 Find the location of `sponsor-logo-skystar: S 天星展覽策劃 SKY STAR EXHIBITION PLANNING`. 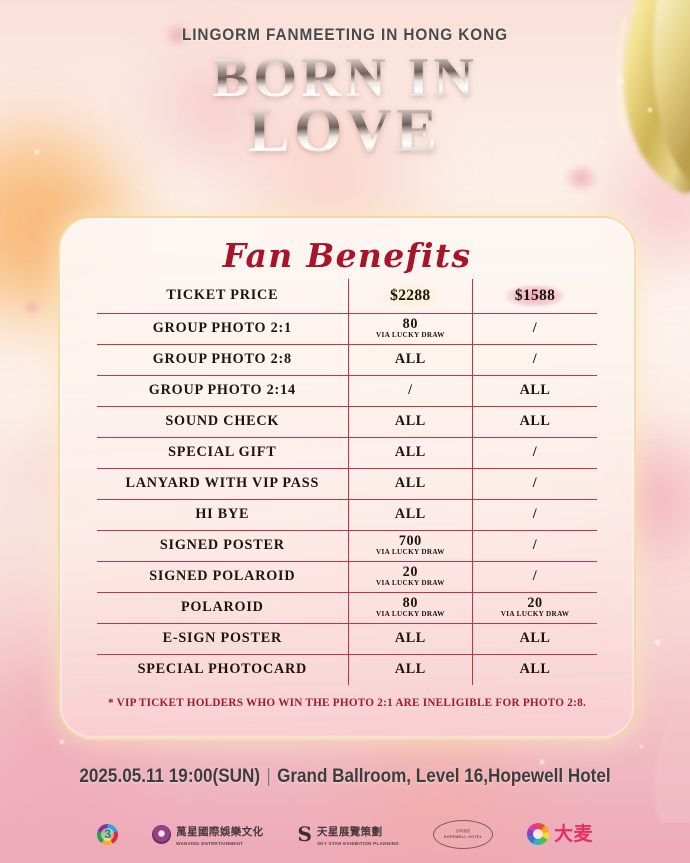

sponsor-logo-skystar: S 天星展覽策劃 SKY STAR EXHIBITION PLANNING is located at coordinates (349, 834).